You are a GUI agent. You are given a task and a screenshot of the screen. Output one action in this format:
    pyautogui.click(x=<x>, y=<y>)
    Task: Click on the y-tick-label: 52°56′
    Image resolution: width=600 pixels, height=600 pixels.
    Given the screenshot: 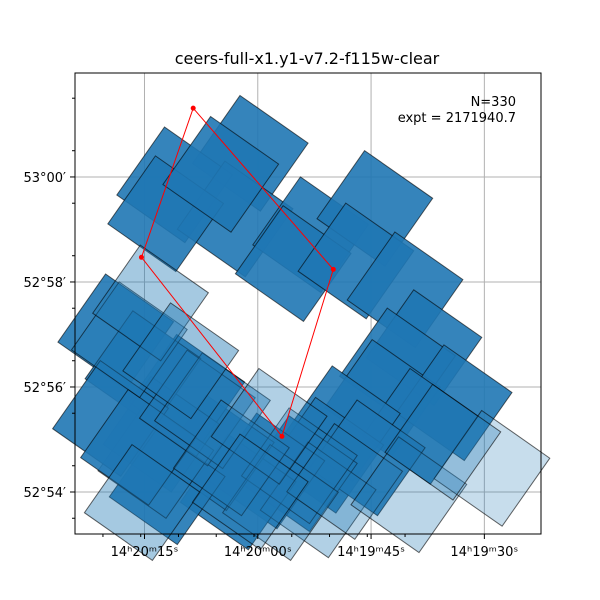 What is the action you would take?
    pyautogui.click(x=44, y=388)
    